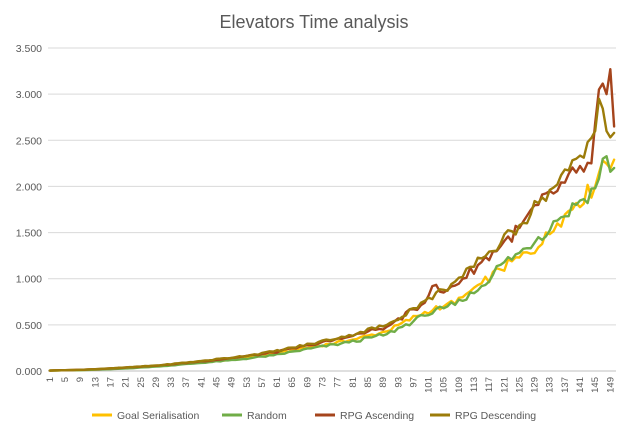 Image resolution: width=628 pixels, height=436 pixels. Describe the element at coordinates (171, 382) in the screenshot. I see `x-tick-label: 33` at that location.